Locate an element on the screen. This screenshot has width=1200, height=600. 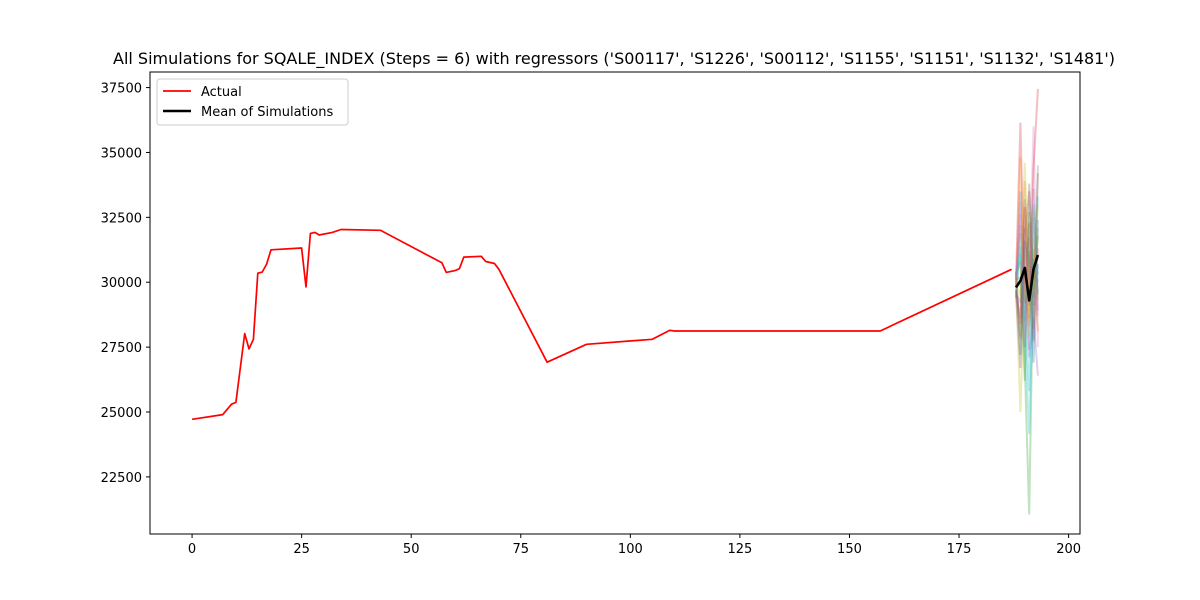
legend-label-mean: Mean of Simulations is located at coordinates (267, 112).